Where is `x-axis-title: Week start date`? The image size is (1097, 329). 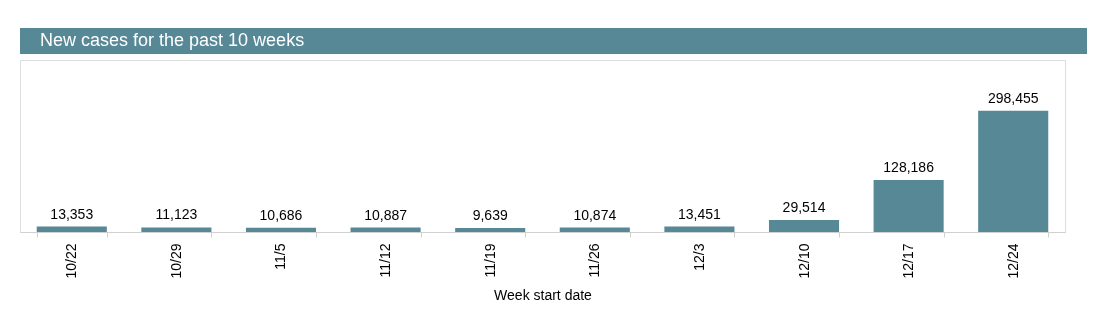 x-axis-title: Week start date is located at coordinates (543, 294).